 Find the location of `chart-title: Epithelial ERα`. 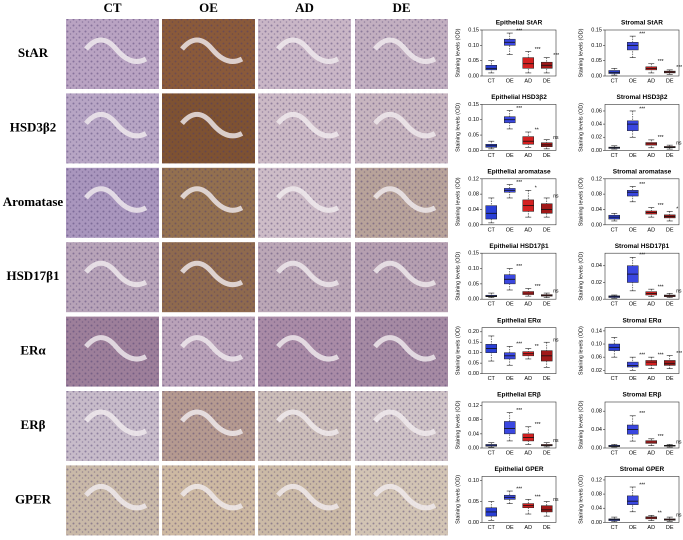

chart-title: Epithelial ERα is located at coordinates (519, 320).